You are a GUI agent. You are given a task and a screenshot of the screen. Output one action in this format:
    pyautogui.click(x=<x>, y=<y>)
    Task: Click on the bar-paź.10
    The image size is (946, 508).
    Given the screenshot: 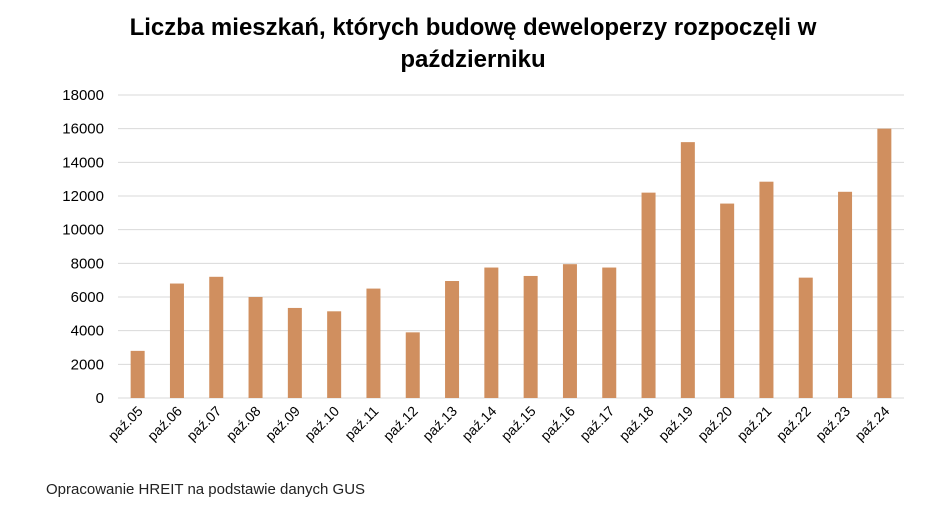 What is the action you would take?
    pyautogui.click(x=334, y=354)
    